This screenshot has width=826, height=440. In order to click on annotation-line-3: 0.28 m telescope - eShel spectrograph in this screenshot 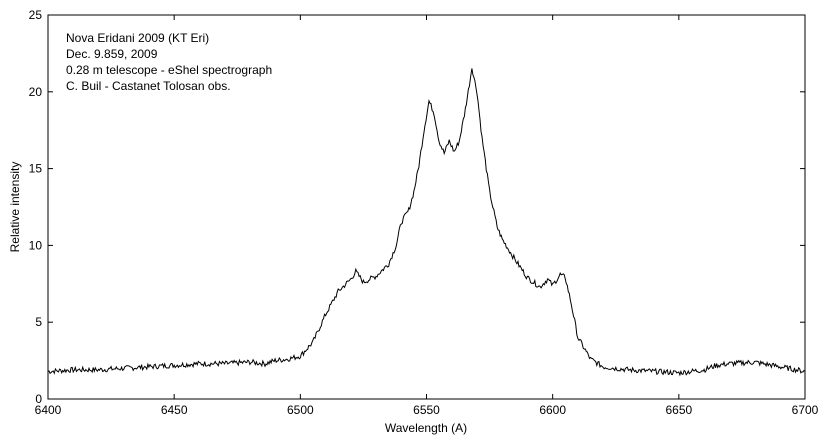, I will do `click(169, 70)`.